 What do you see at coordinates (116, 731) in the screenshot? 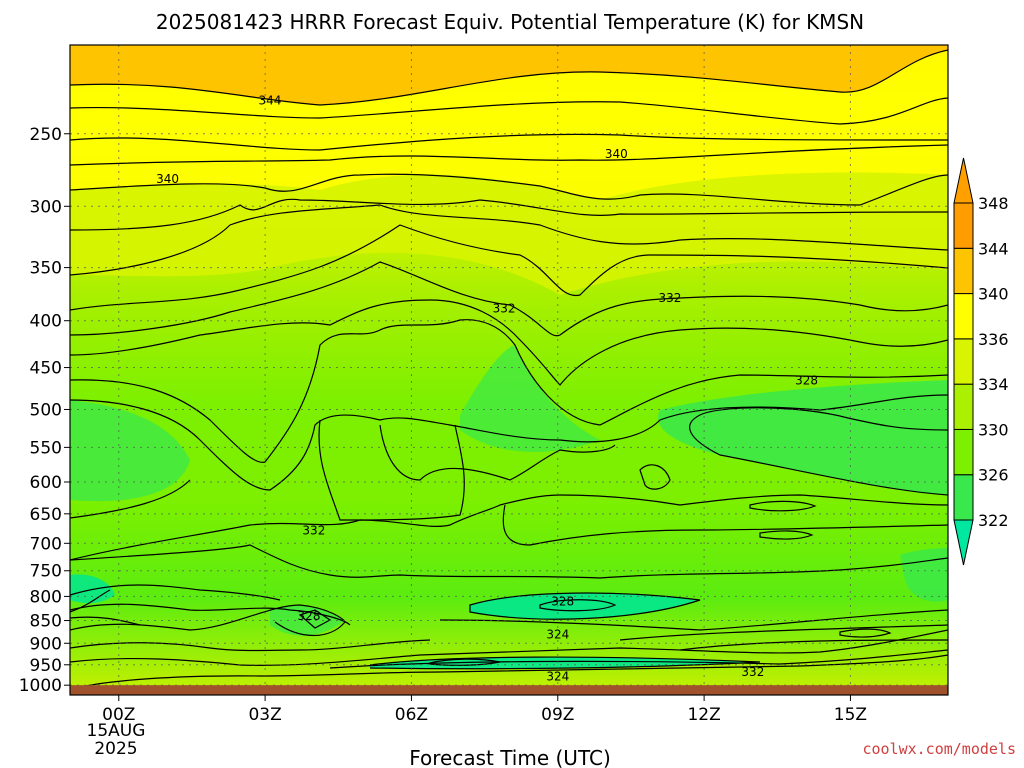
I see `date-label: 15AUG` at bounding box center [116, 731].